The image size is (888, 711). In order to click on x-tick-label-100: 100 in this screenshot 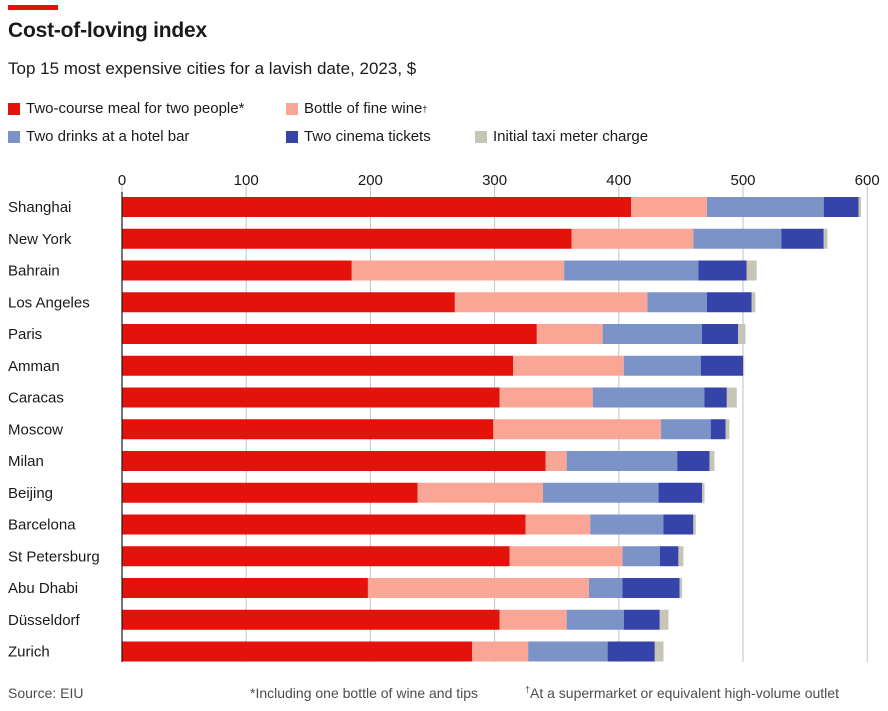, I will do `click(246, 180)`.